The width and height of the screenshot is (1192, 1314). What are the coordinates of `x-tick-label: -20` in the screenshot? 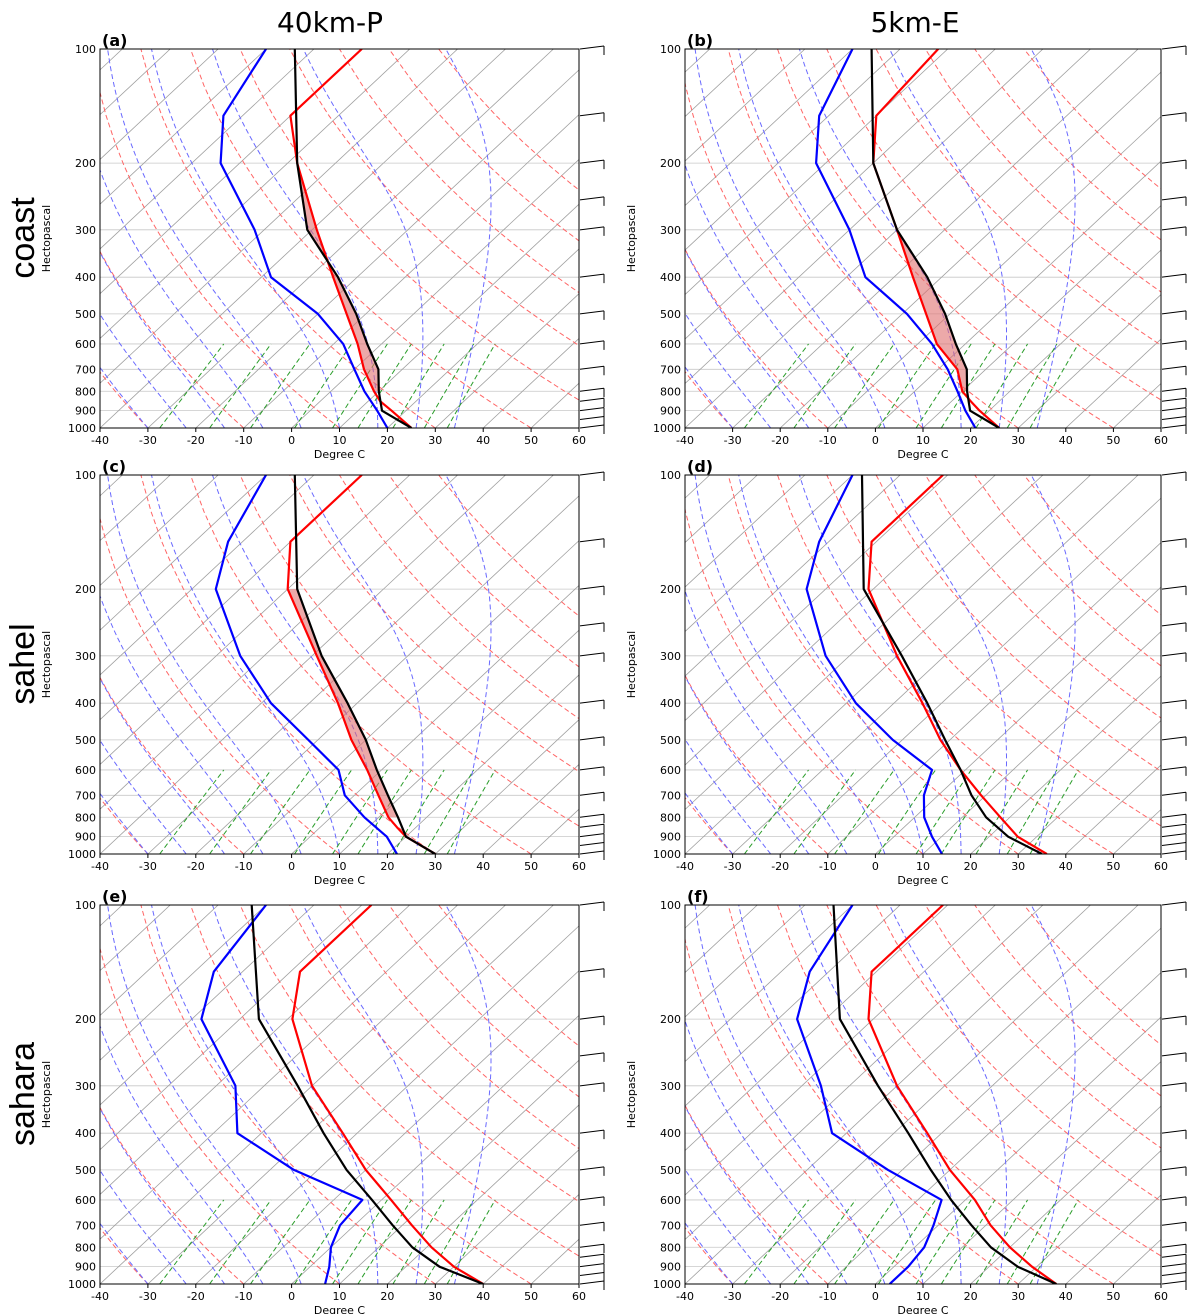 It's located at (780, 1296).